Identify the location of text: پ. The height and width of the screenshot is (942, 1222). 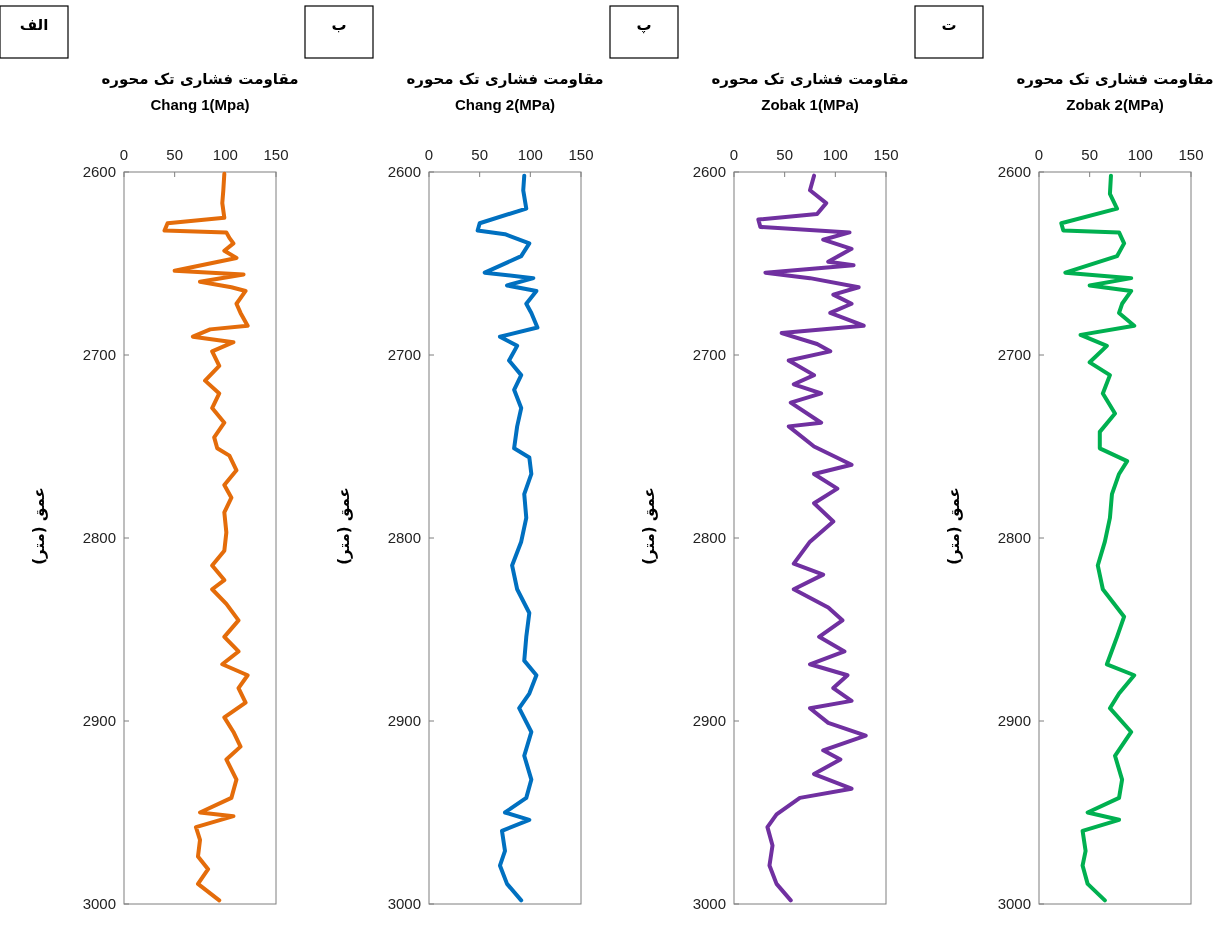
(644, 25).